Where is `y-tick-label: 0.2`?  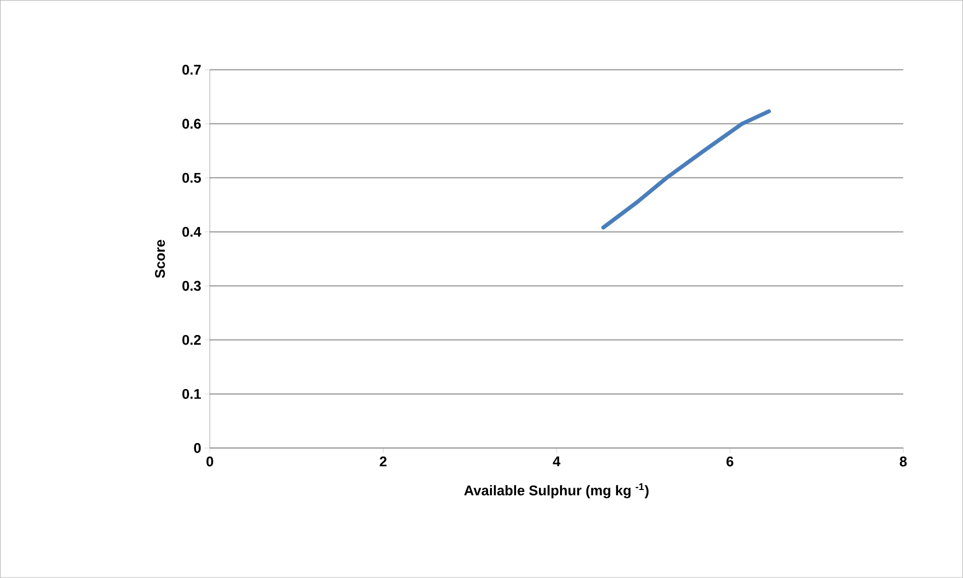 y-tick-label: 0.2 is located at coordinates (191, 340).